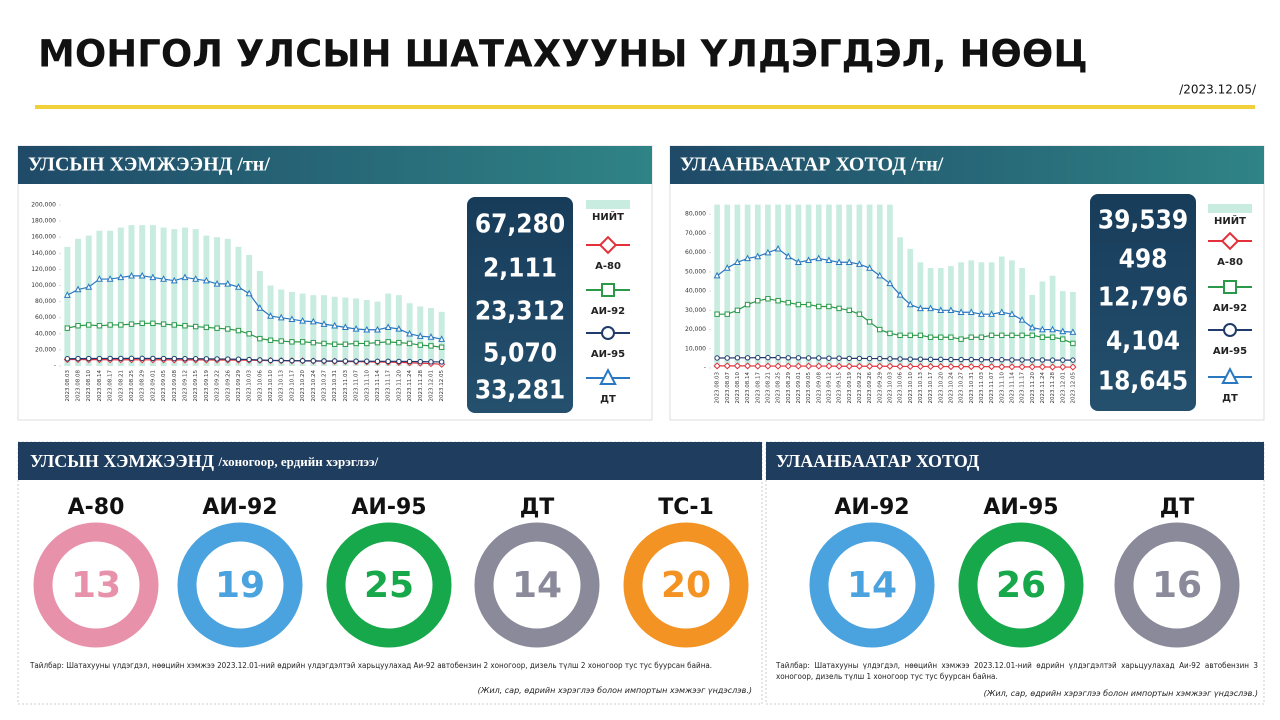 This screenshot has width=1280, height=720. Describe the element at coordinates (982, 388) in the screenshot. I see `x-tick-label: 2023.11.03` at that location.